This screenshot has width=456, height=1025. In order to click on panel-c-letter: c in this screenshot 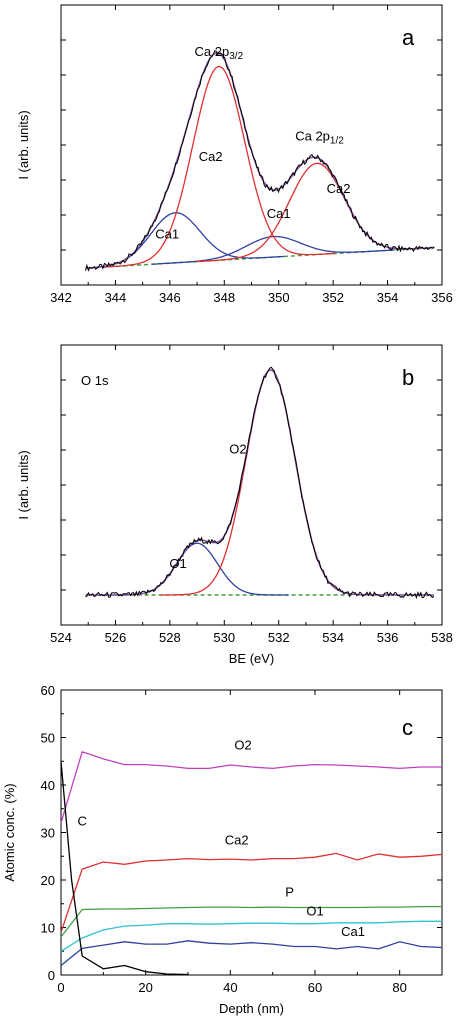, I will do `click(407, 727)`.